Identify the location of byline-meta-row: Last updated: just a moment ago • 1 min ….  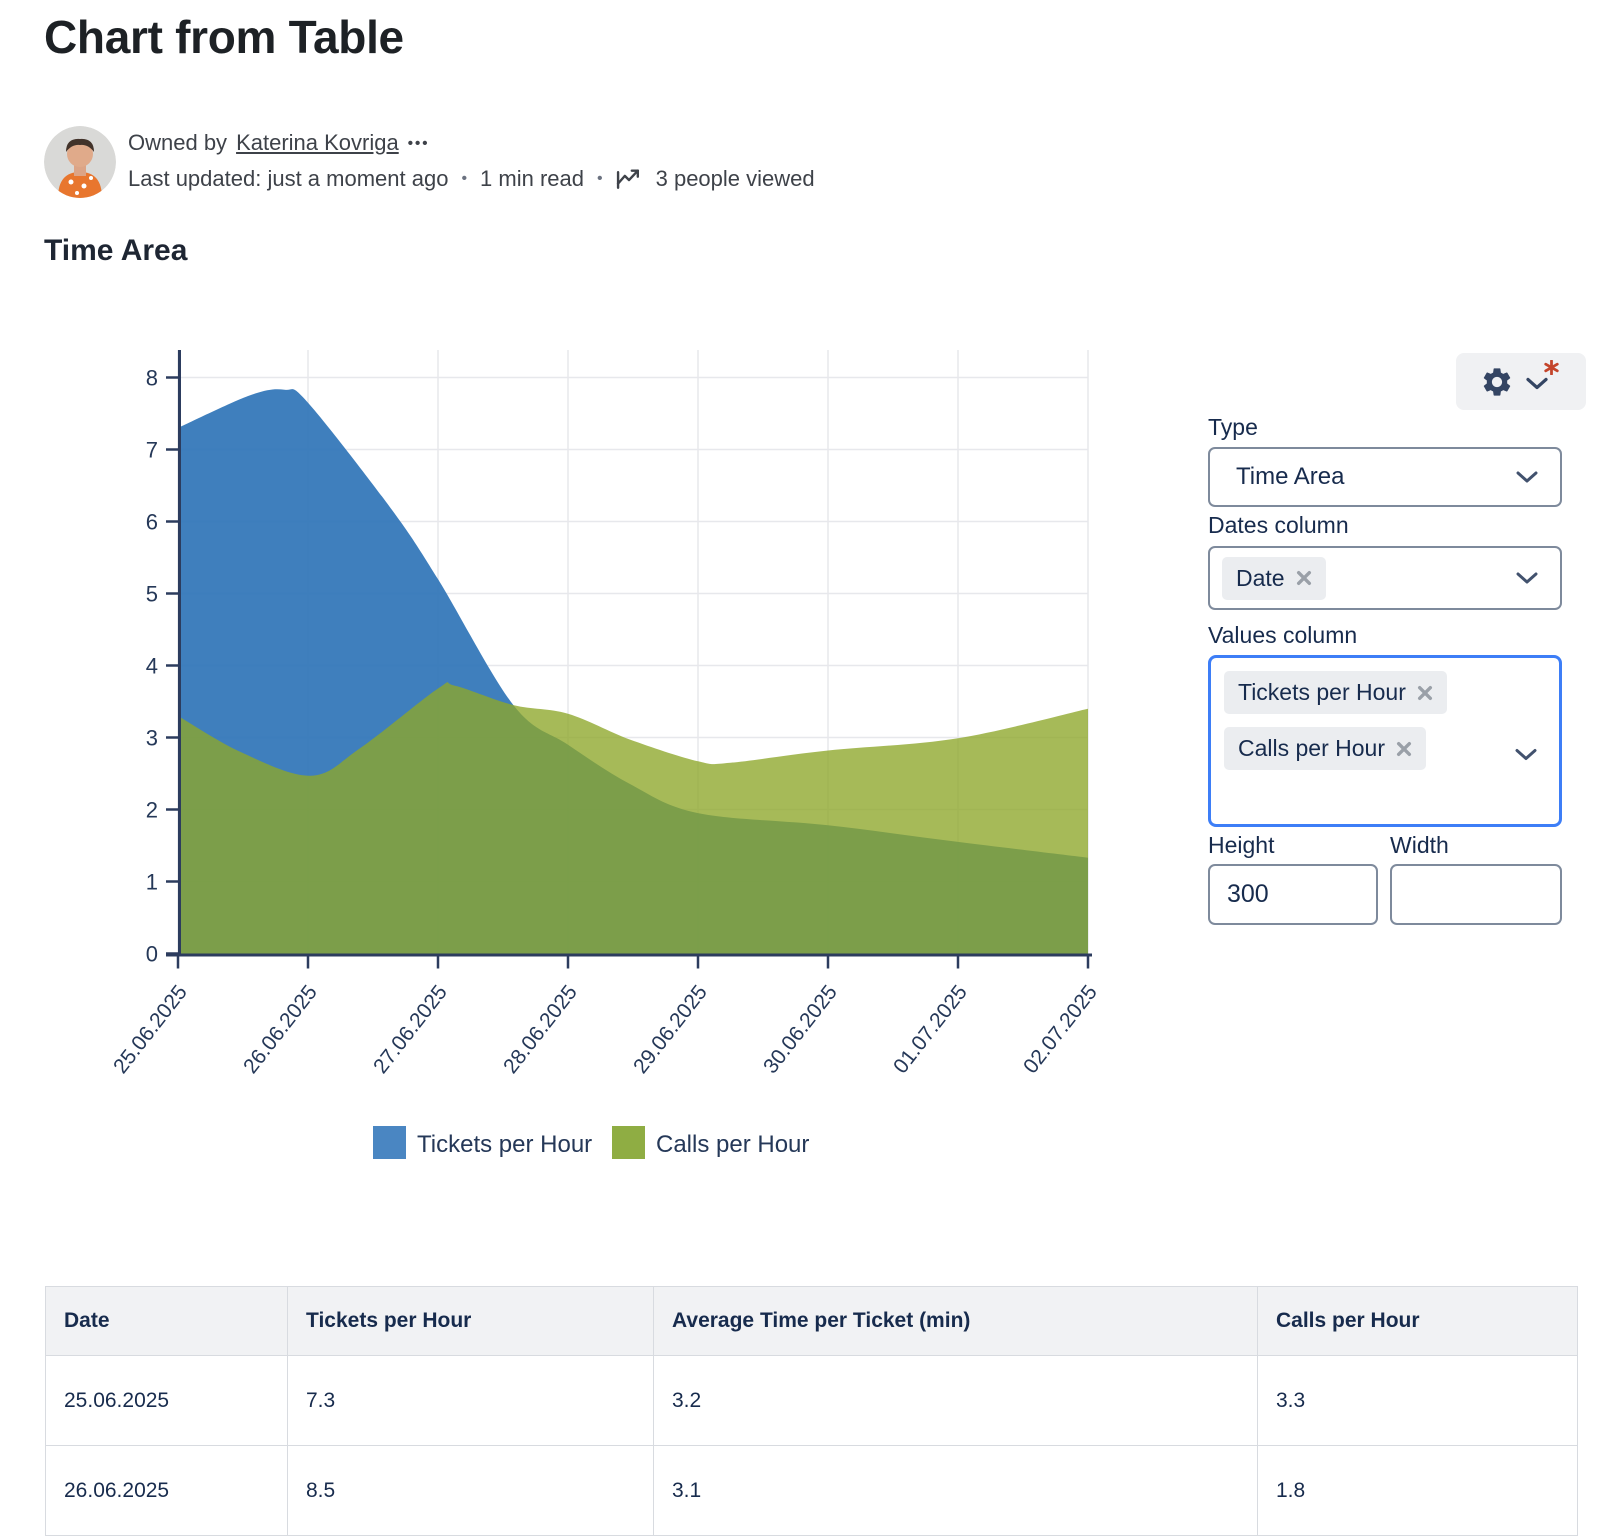
(471, 179).